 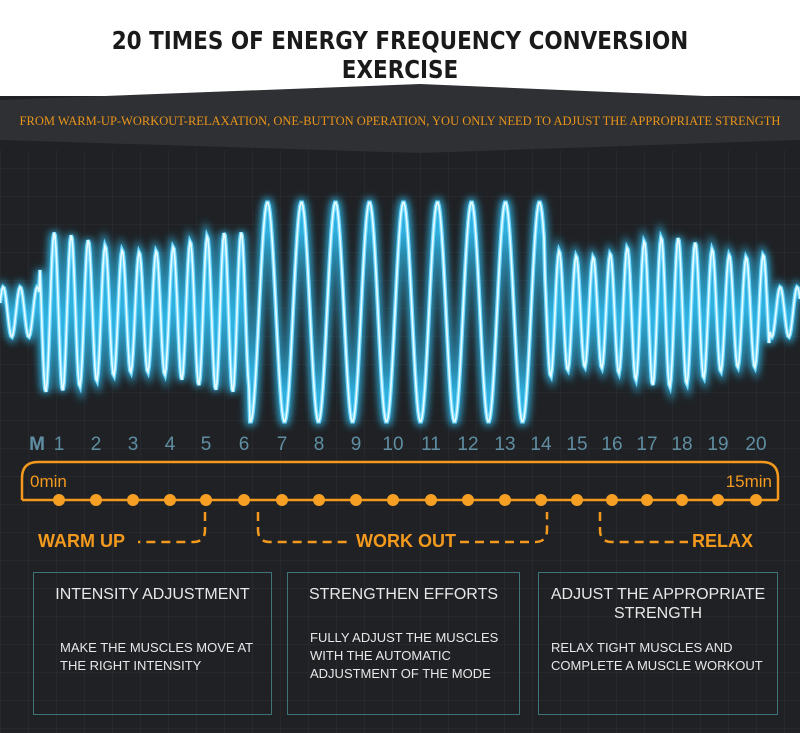 I want to click on mode-label: 20, so click(x=756, y=444).